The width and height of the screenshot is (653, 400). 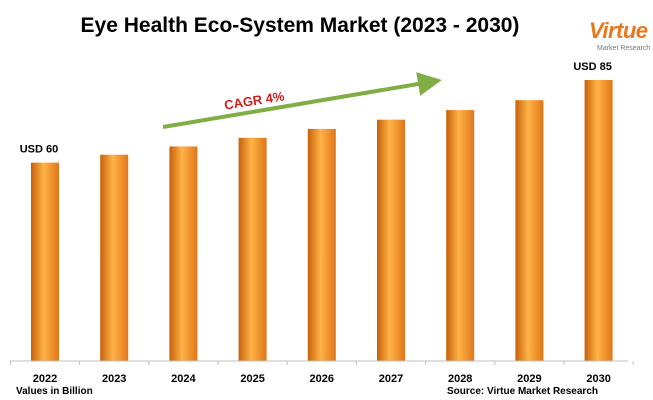 I want to click on x-tick-label: 2028, so click(x=460, y=379).